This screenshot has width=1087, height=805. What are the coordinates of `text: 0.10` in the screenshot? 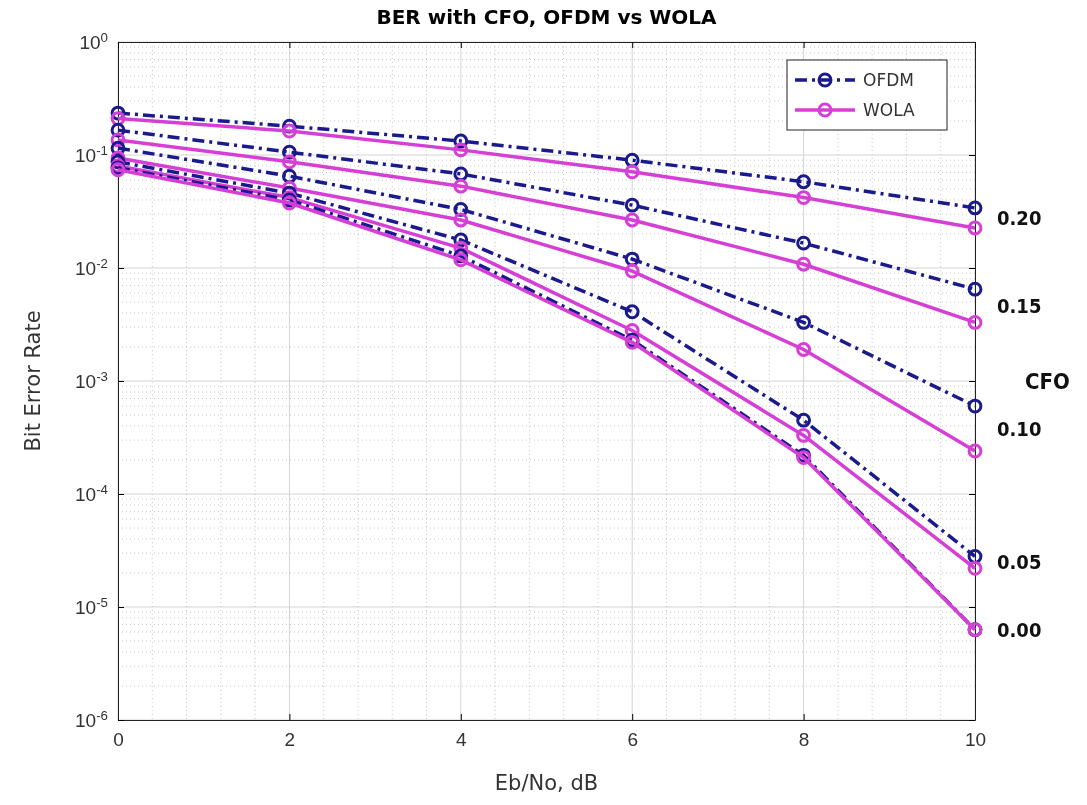 It's located at (1019, 428).